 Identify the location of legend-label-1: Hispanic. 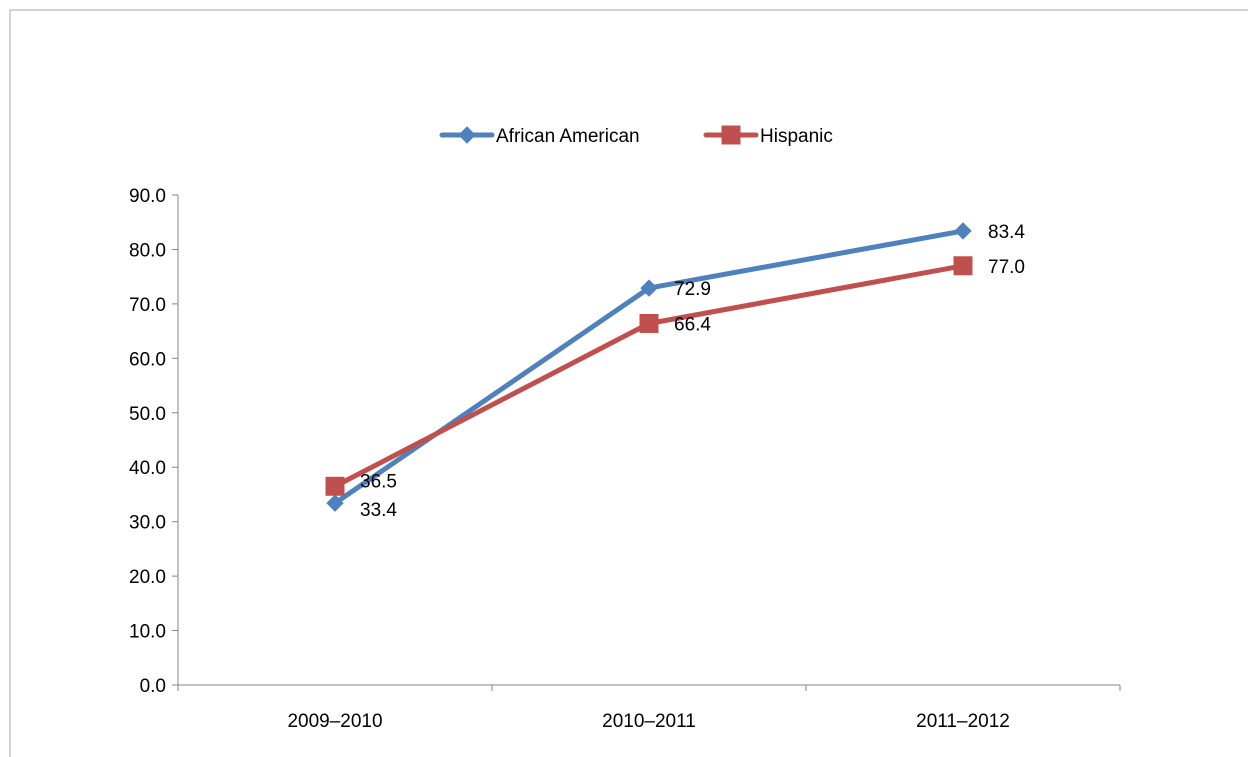
(796, 136).